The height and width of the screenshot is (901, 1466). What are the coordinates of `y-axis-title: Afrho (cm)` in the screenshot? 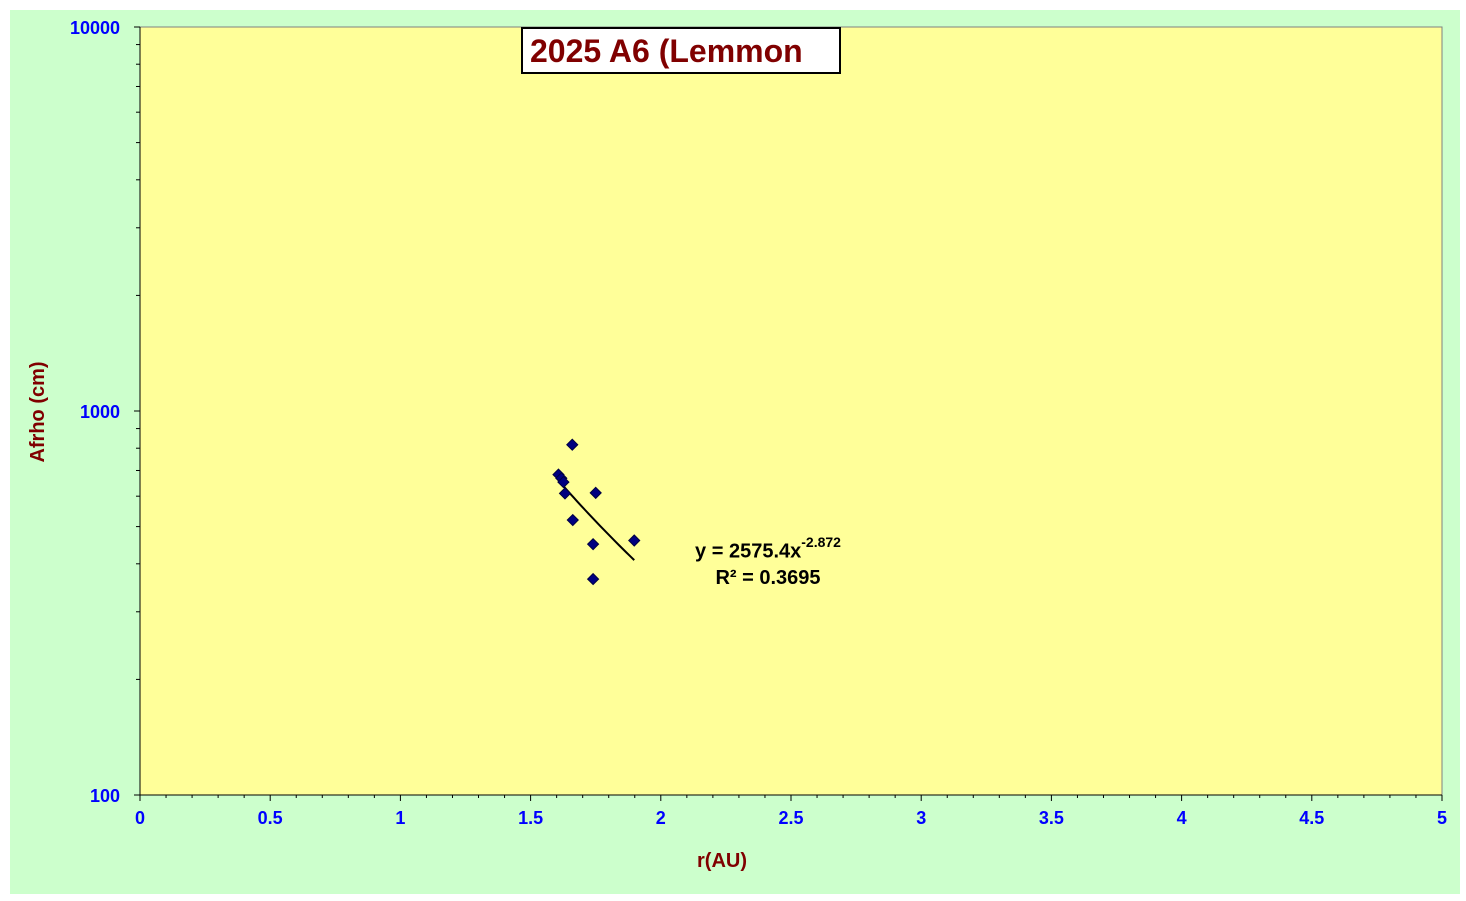 It's located at (38, 411).